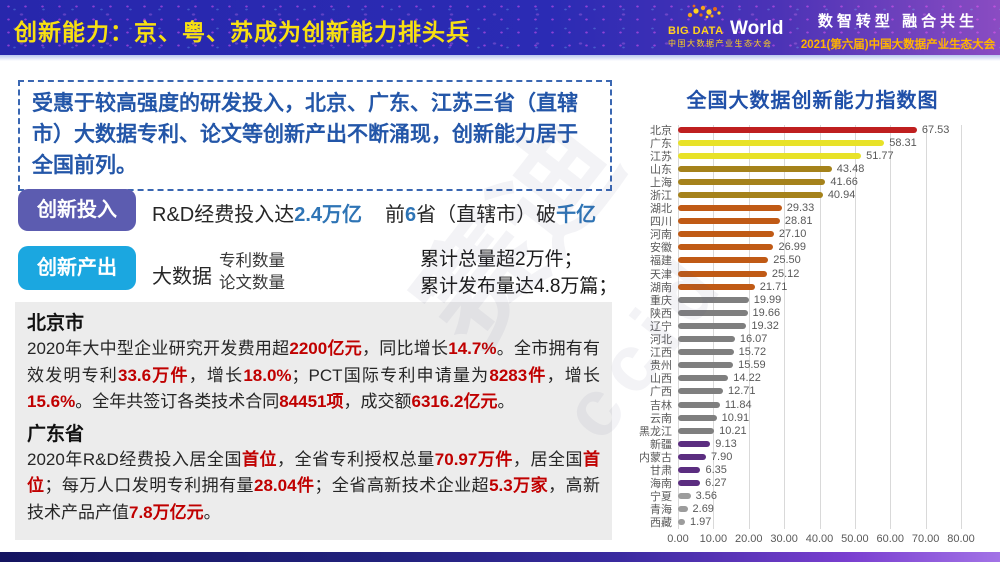 The image size is (1000, 562). What do you see at coordinates (661, 313) in the screenshot?
I see `chart-category-label: 陕西` at bounding box center [661, 313].